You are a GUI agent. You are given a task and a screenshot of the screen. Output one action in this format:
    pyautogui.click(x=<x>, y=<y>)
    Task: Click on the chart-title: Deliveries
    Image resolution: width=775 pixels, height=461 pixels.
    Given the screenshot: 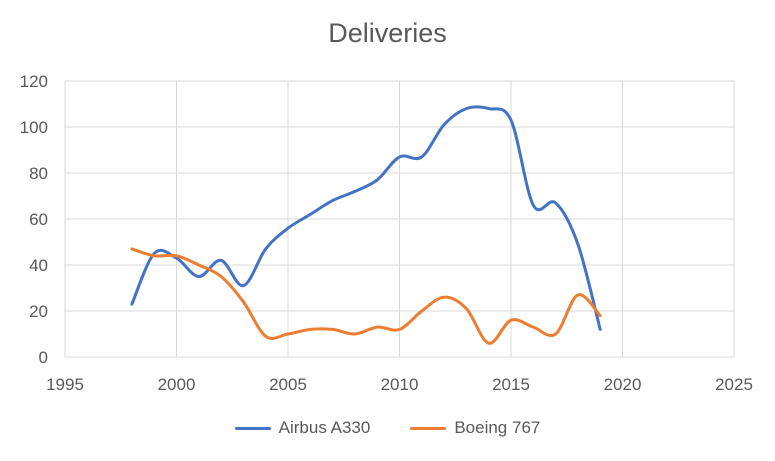 What is the action you would take?
    pyautogui.click(x=387, y=33)
    